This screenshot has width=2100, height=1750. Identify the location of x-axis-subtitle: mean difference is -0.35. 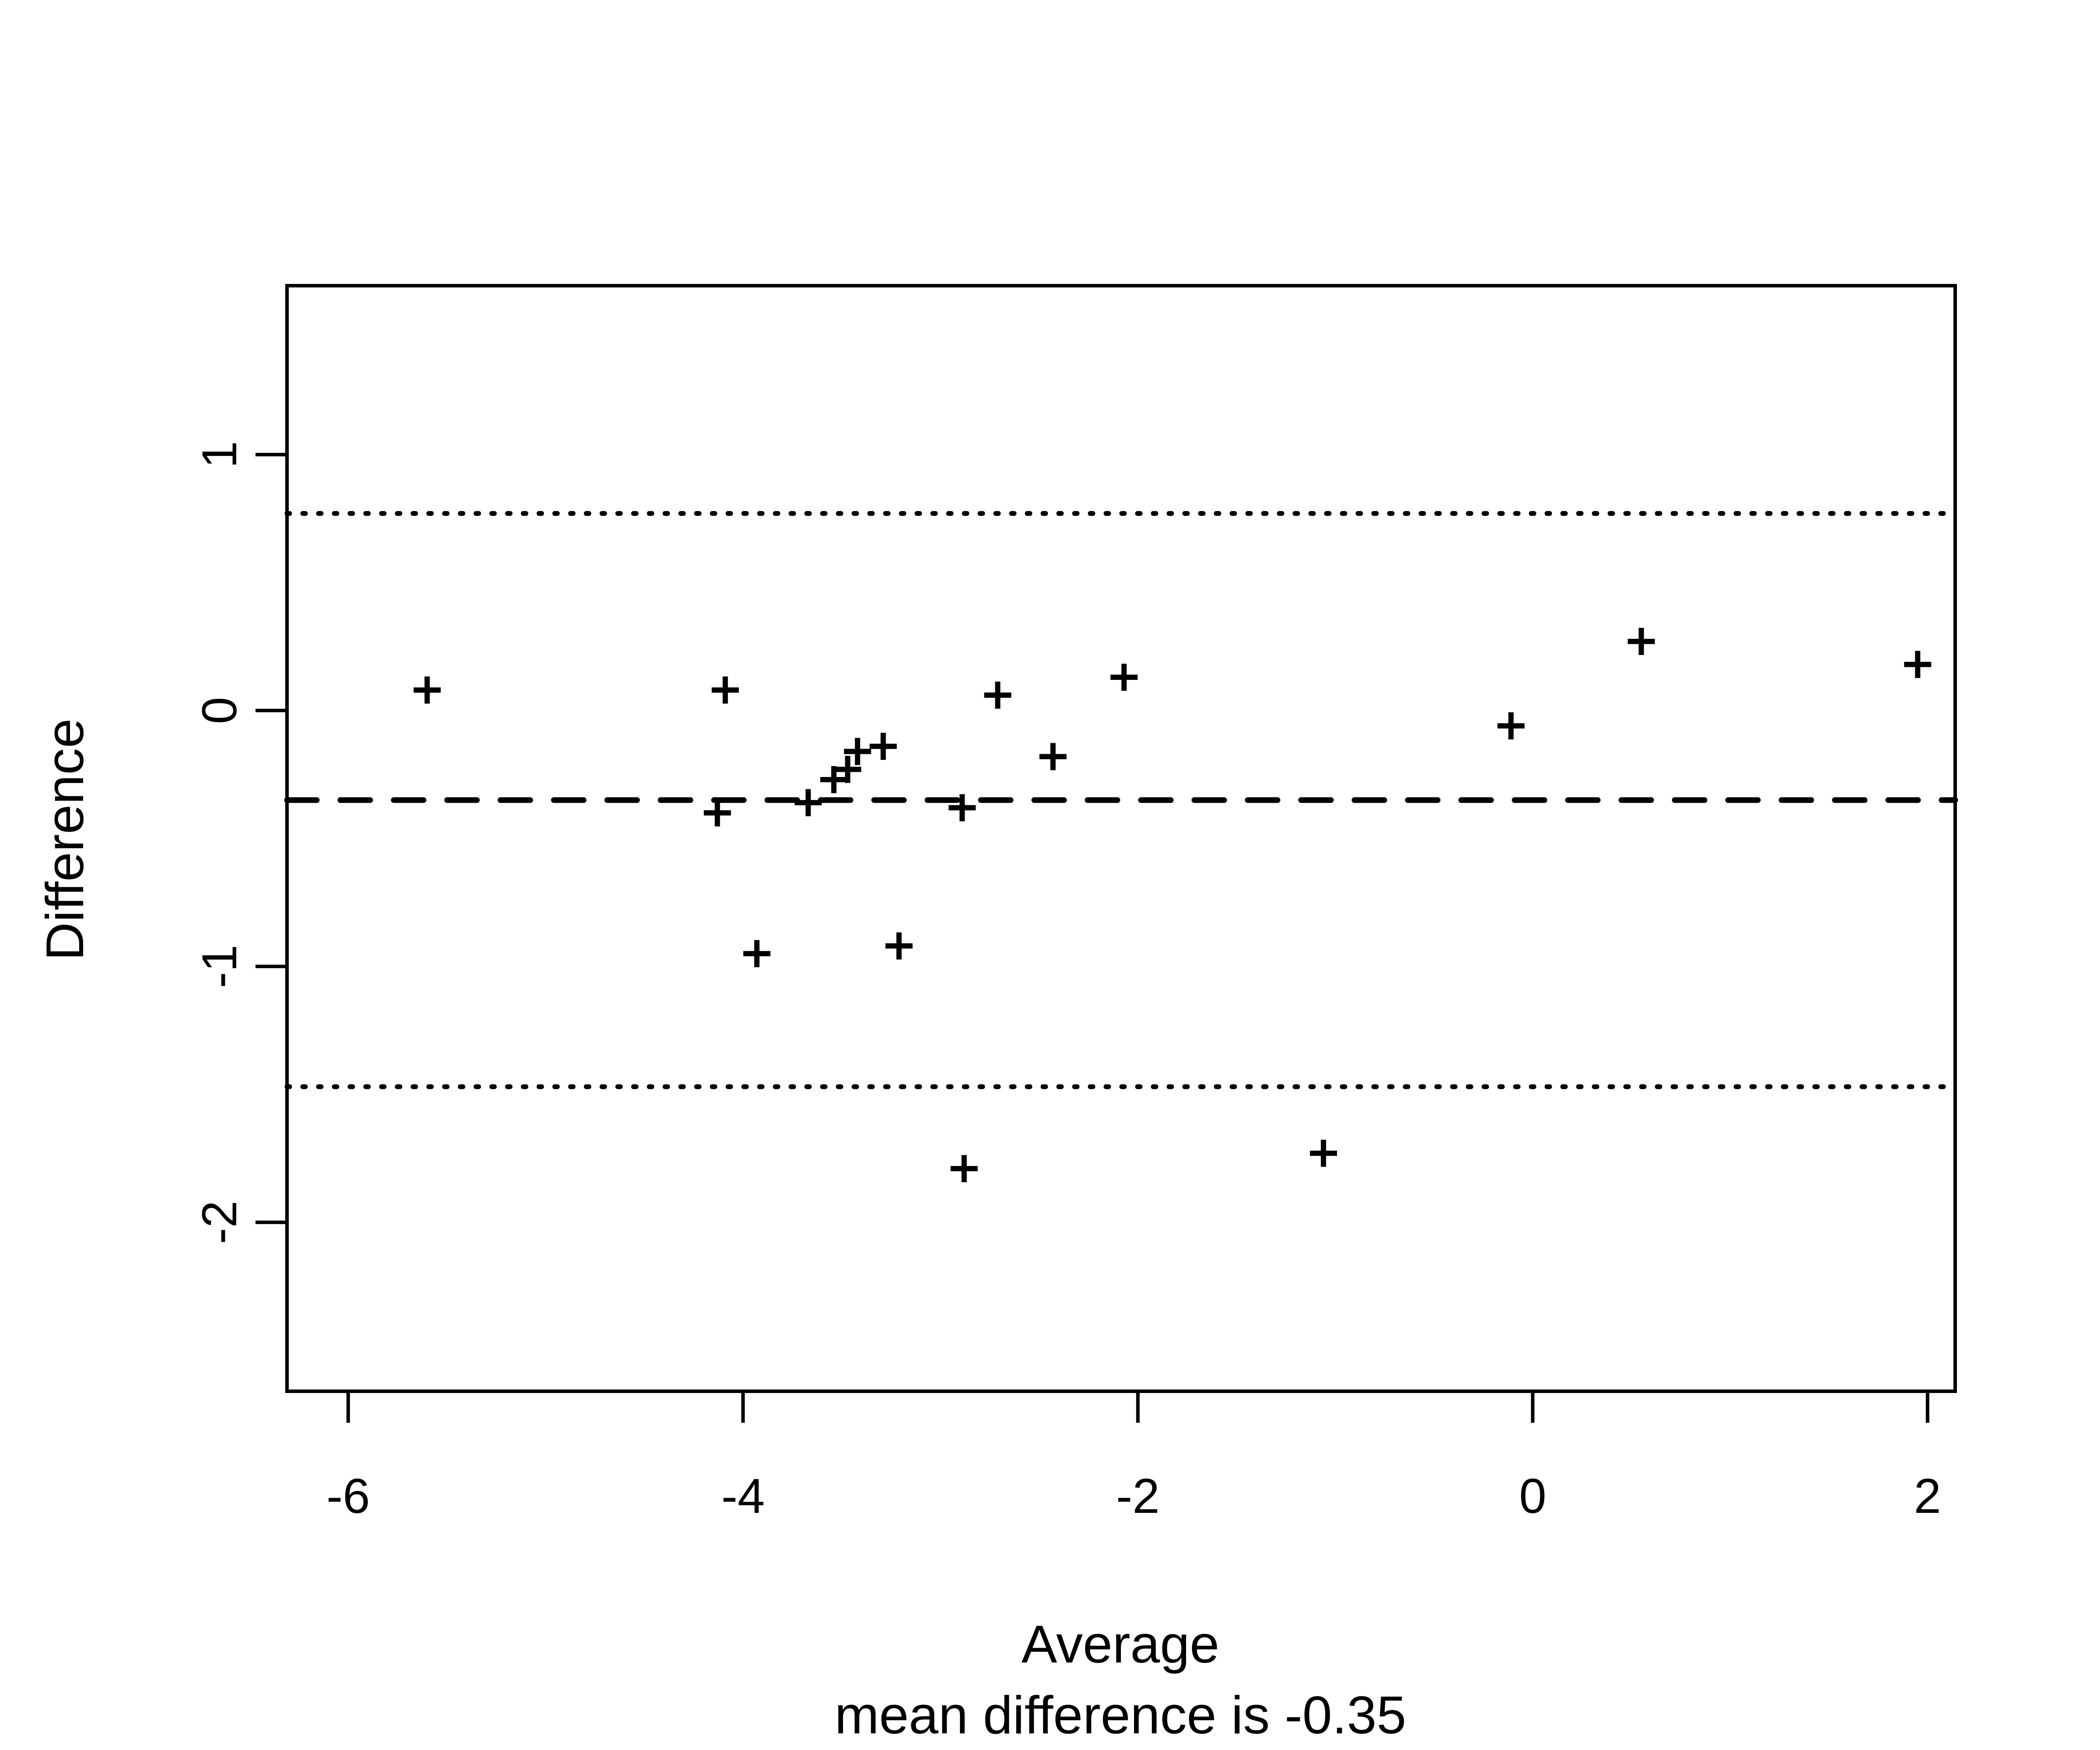
(1121, 1715).